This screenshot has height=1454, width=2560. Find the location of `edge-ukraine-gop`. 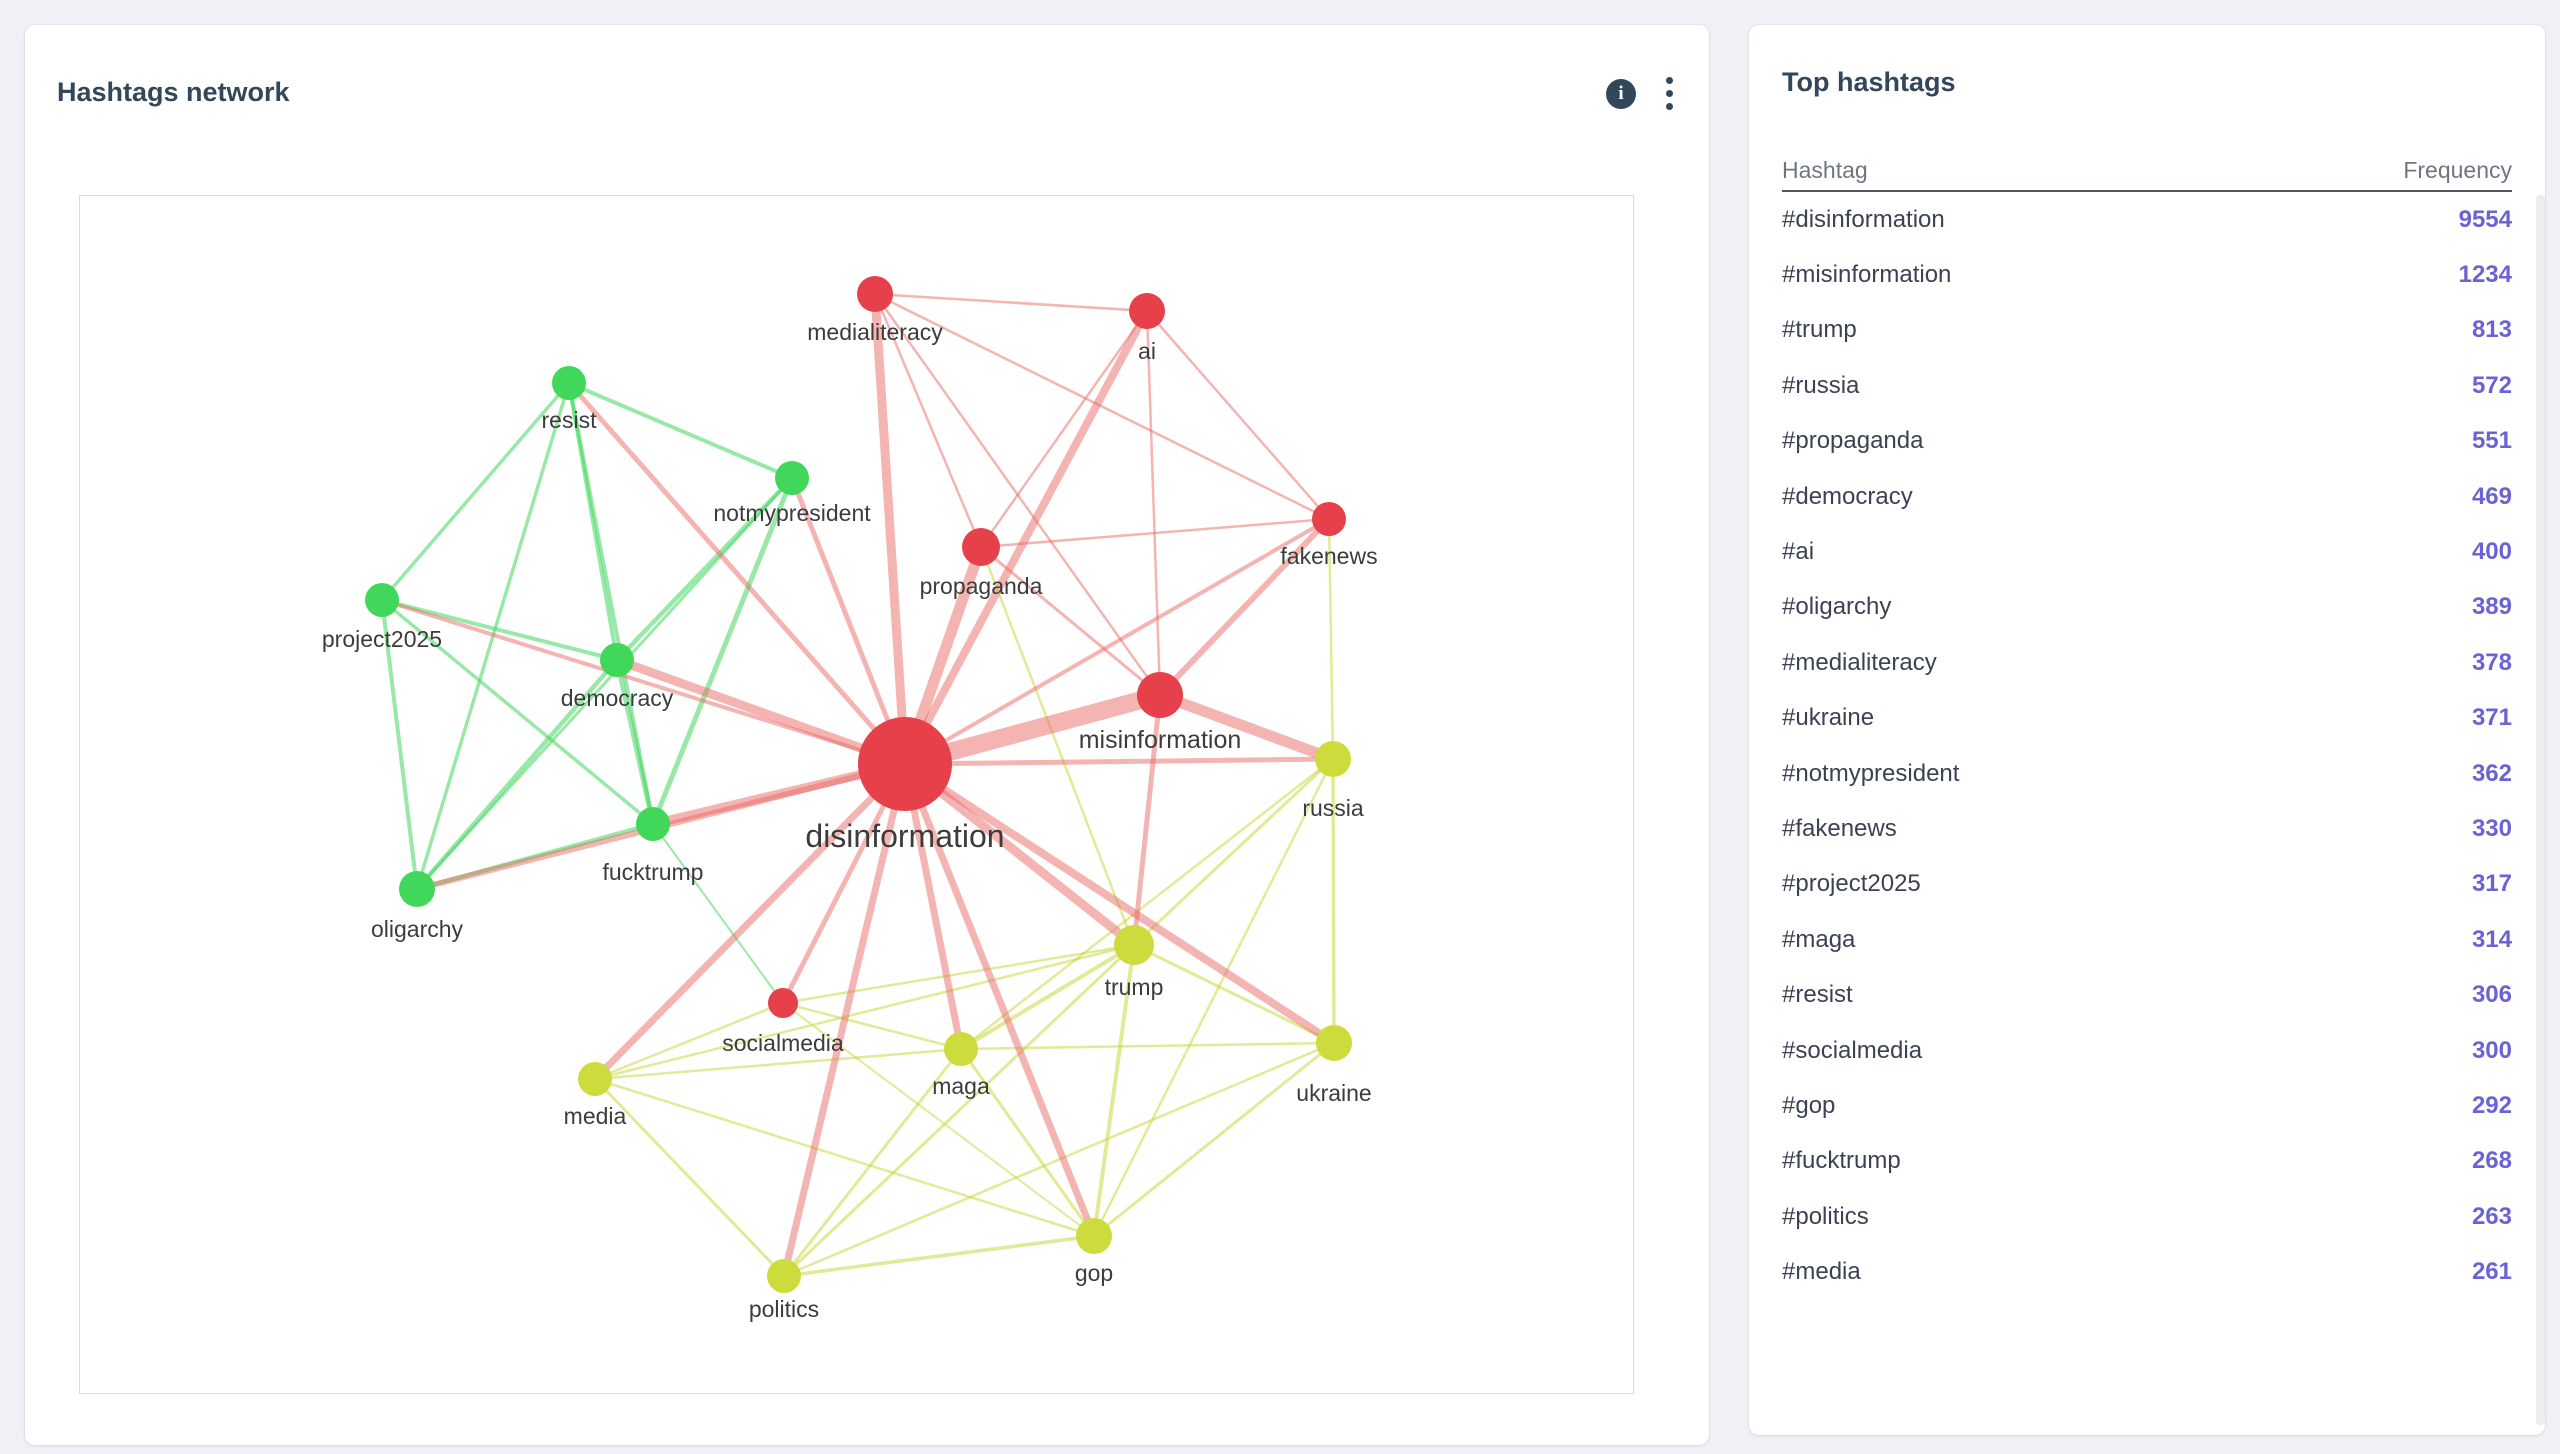

edge-ukraine-gop is located at coordinates (1214, 1139).